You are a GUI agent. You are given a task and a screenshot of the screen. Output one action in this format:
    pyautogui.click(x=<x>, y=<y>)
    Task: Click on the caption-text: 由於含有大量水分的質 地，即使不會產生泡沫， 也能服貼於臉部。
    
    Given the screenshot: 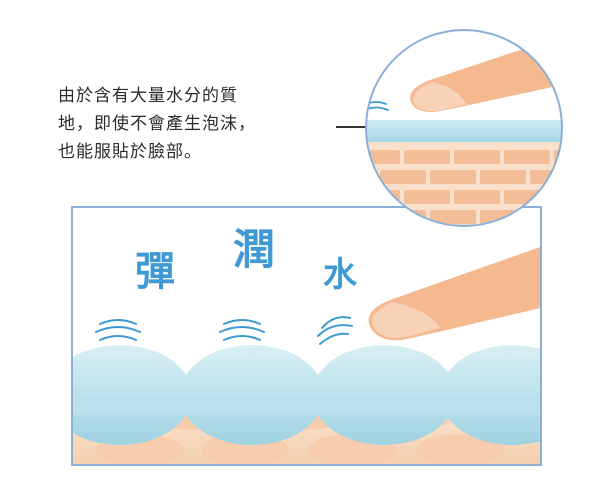 What is the action you would take?
    pyautogui.click(x=208, y=124)
    